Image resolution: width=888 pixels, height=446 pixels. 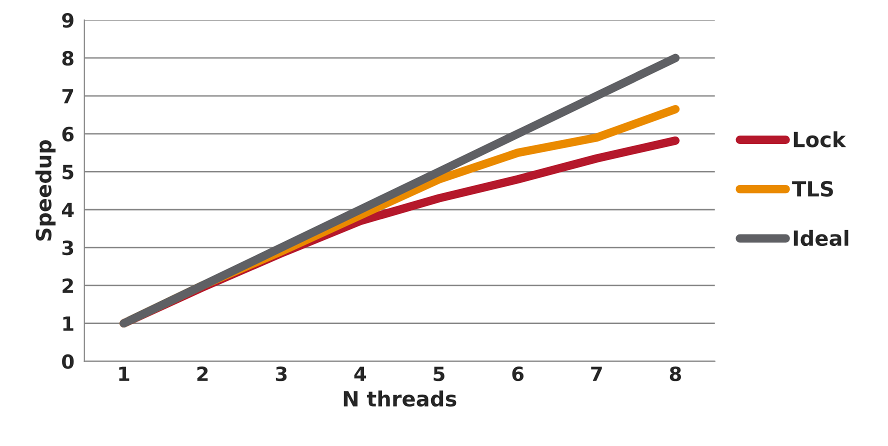 I want to click on y-tick-label: 8, so click(x=68, y=58).